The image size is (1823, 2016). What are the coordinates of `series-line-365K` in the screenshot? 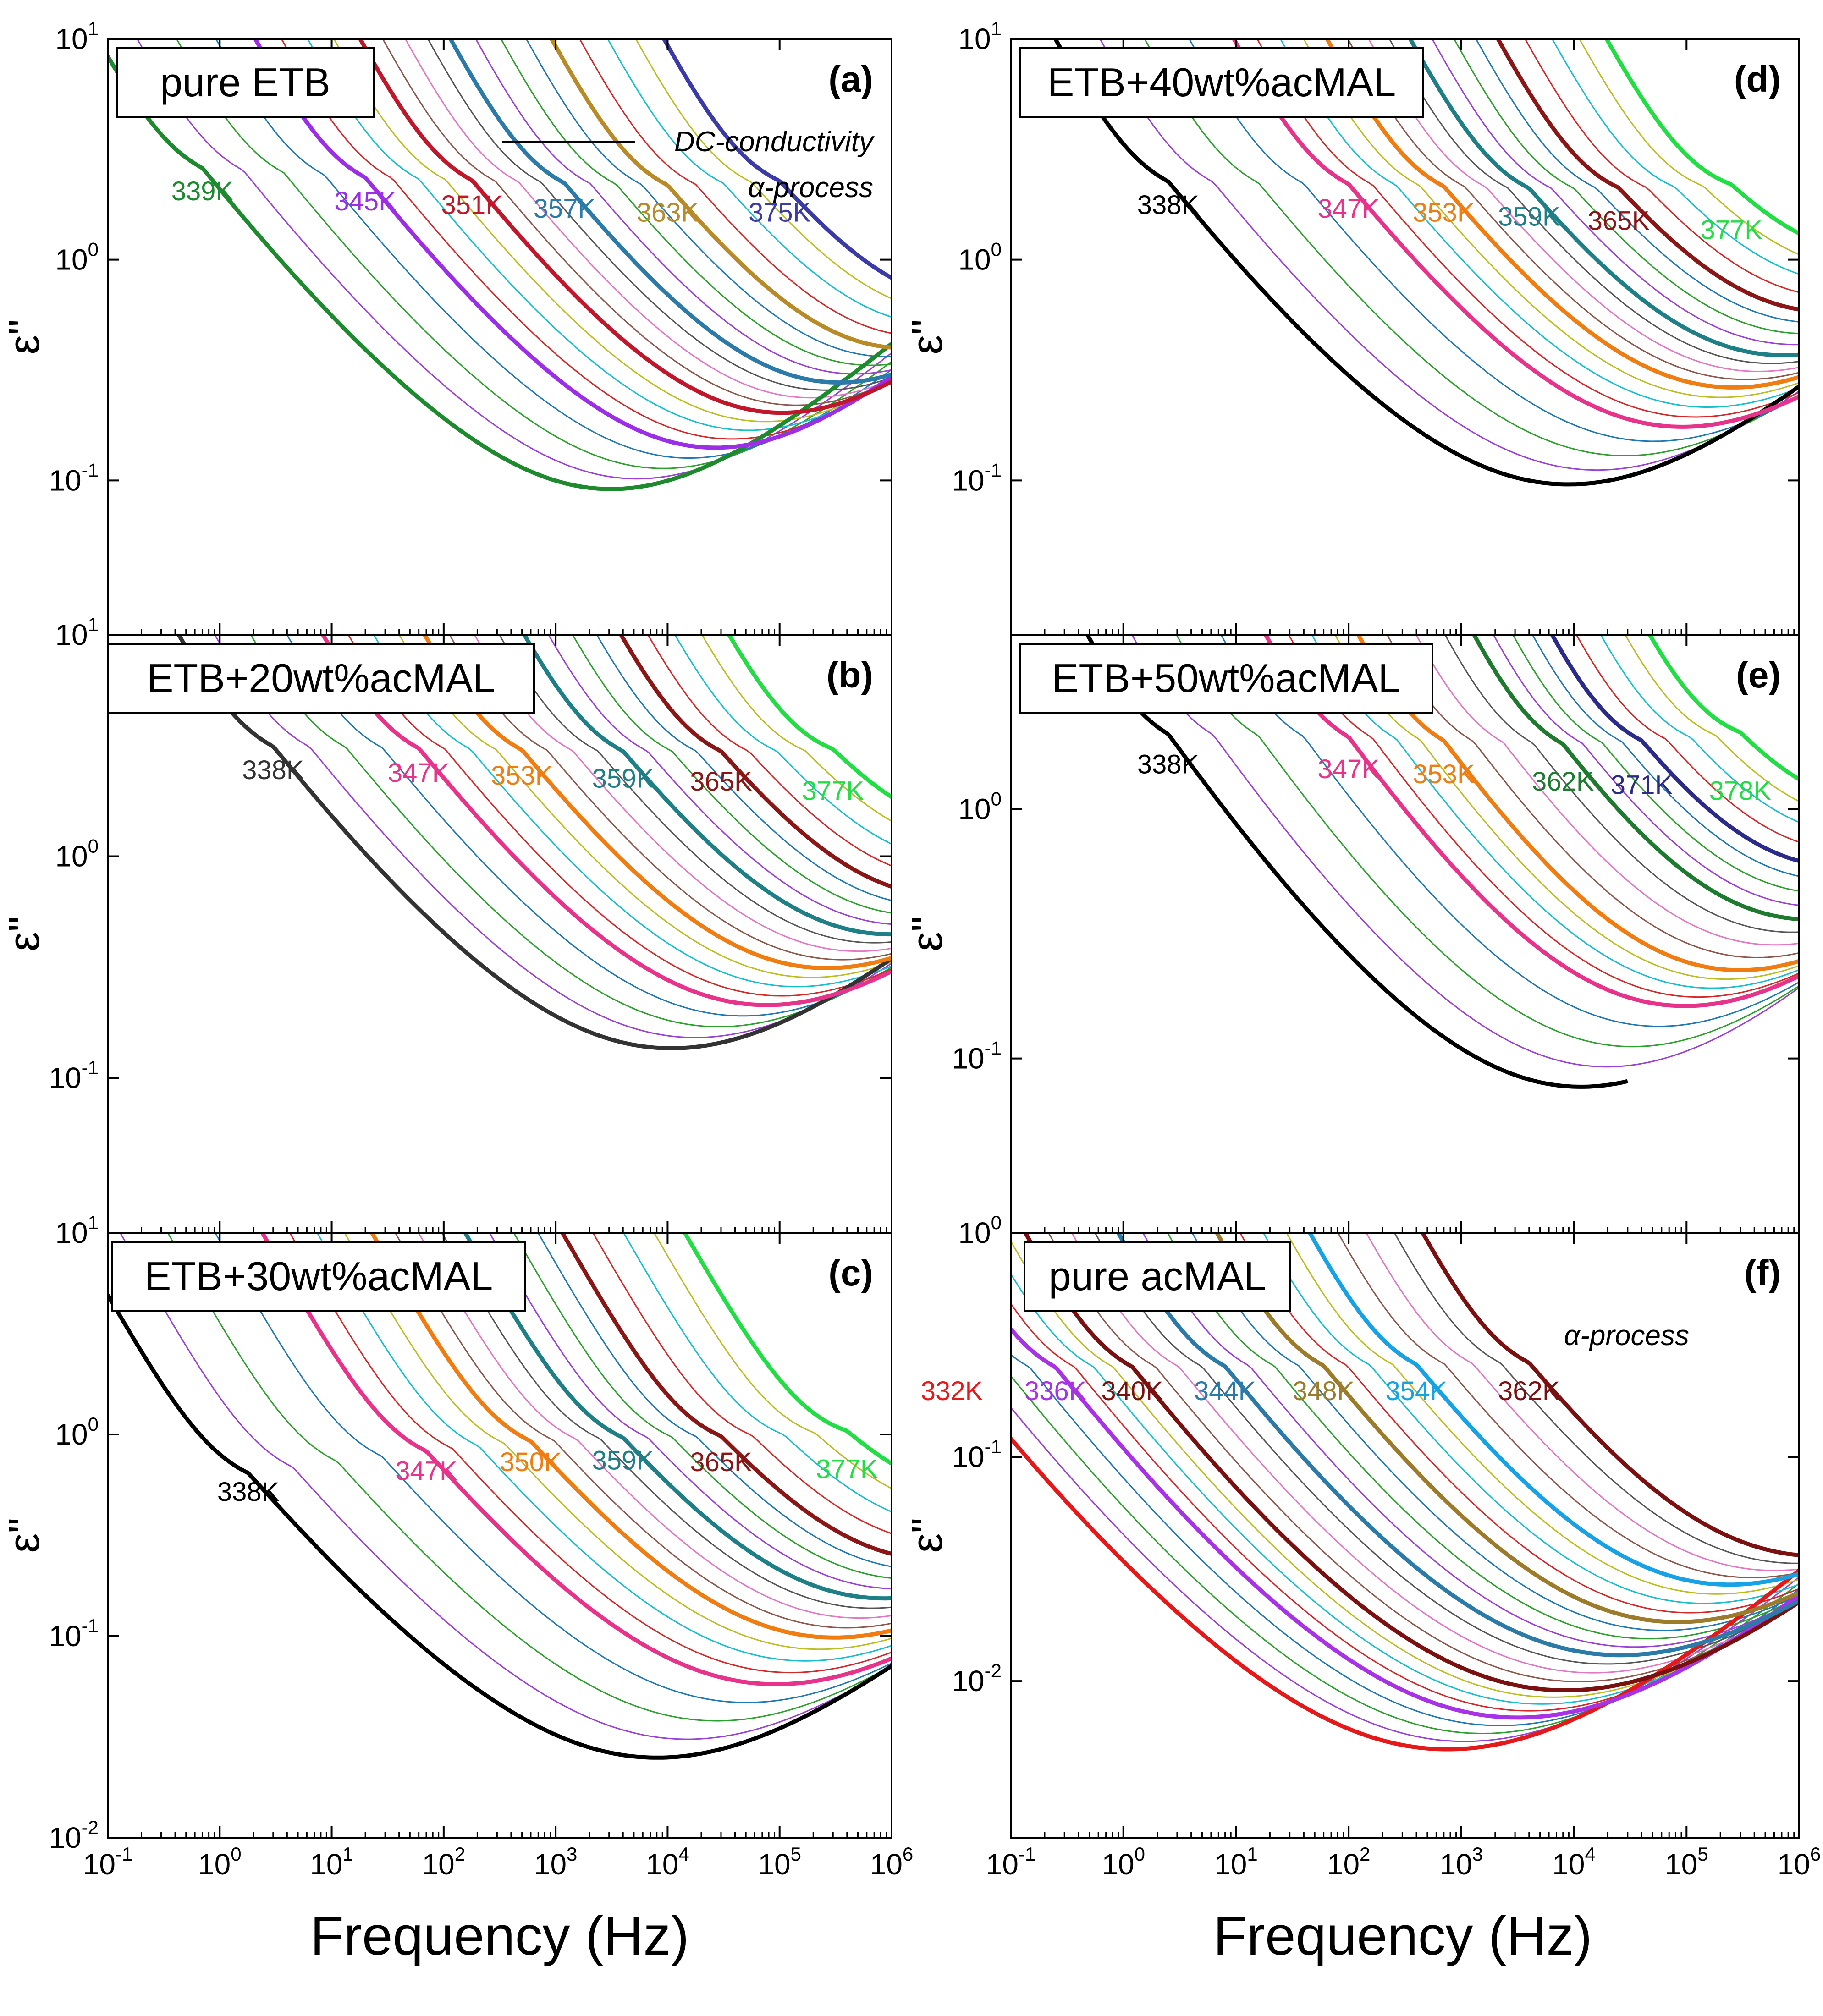 It's located at (726, 1394).